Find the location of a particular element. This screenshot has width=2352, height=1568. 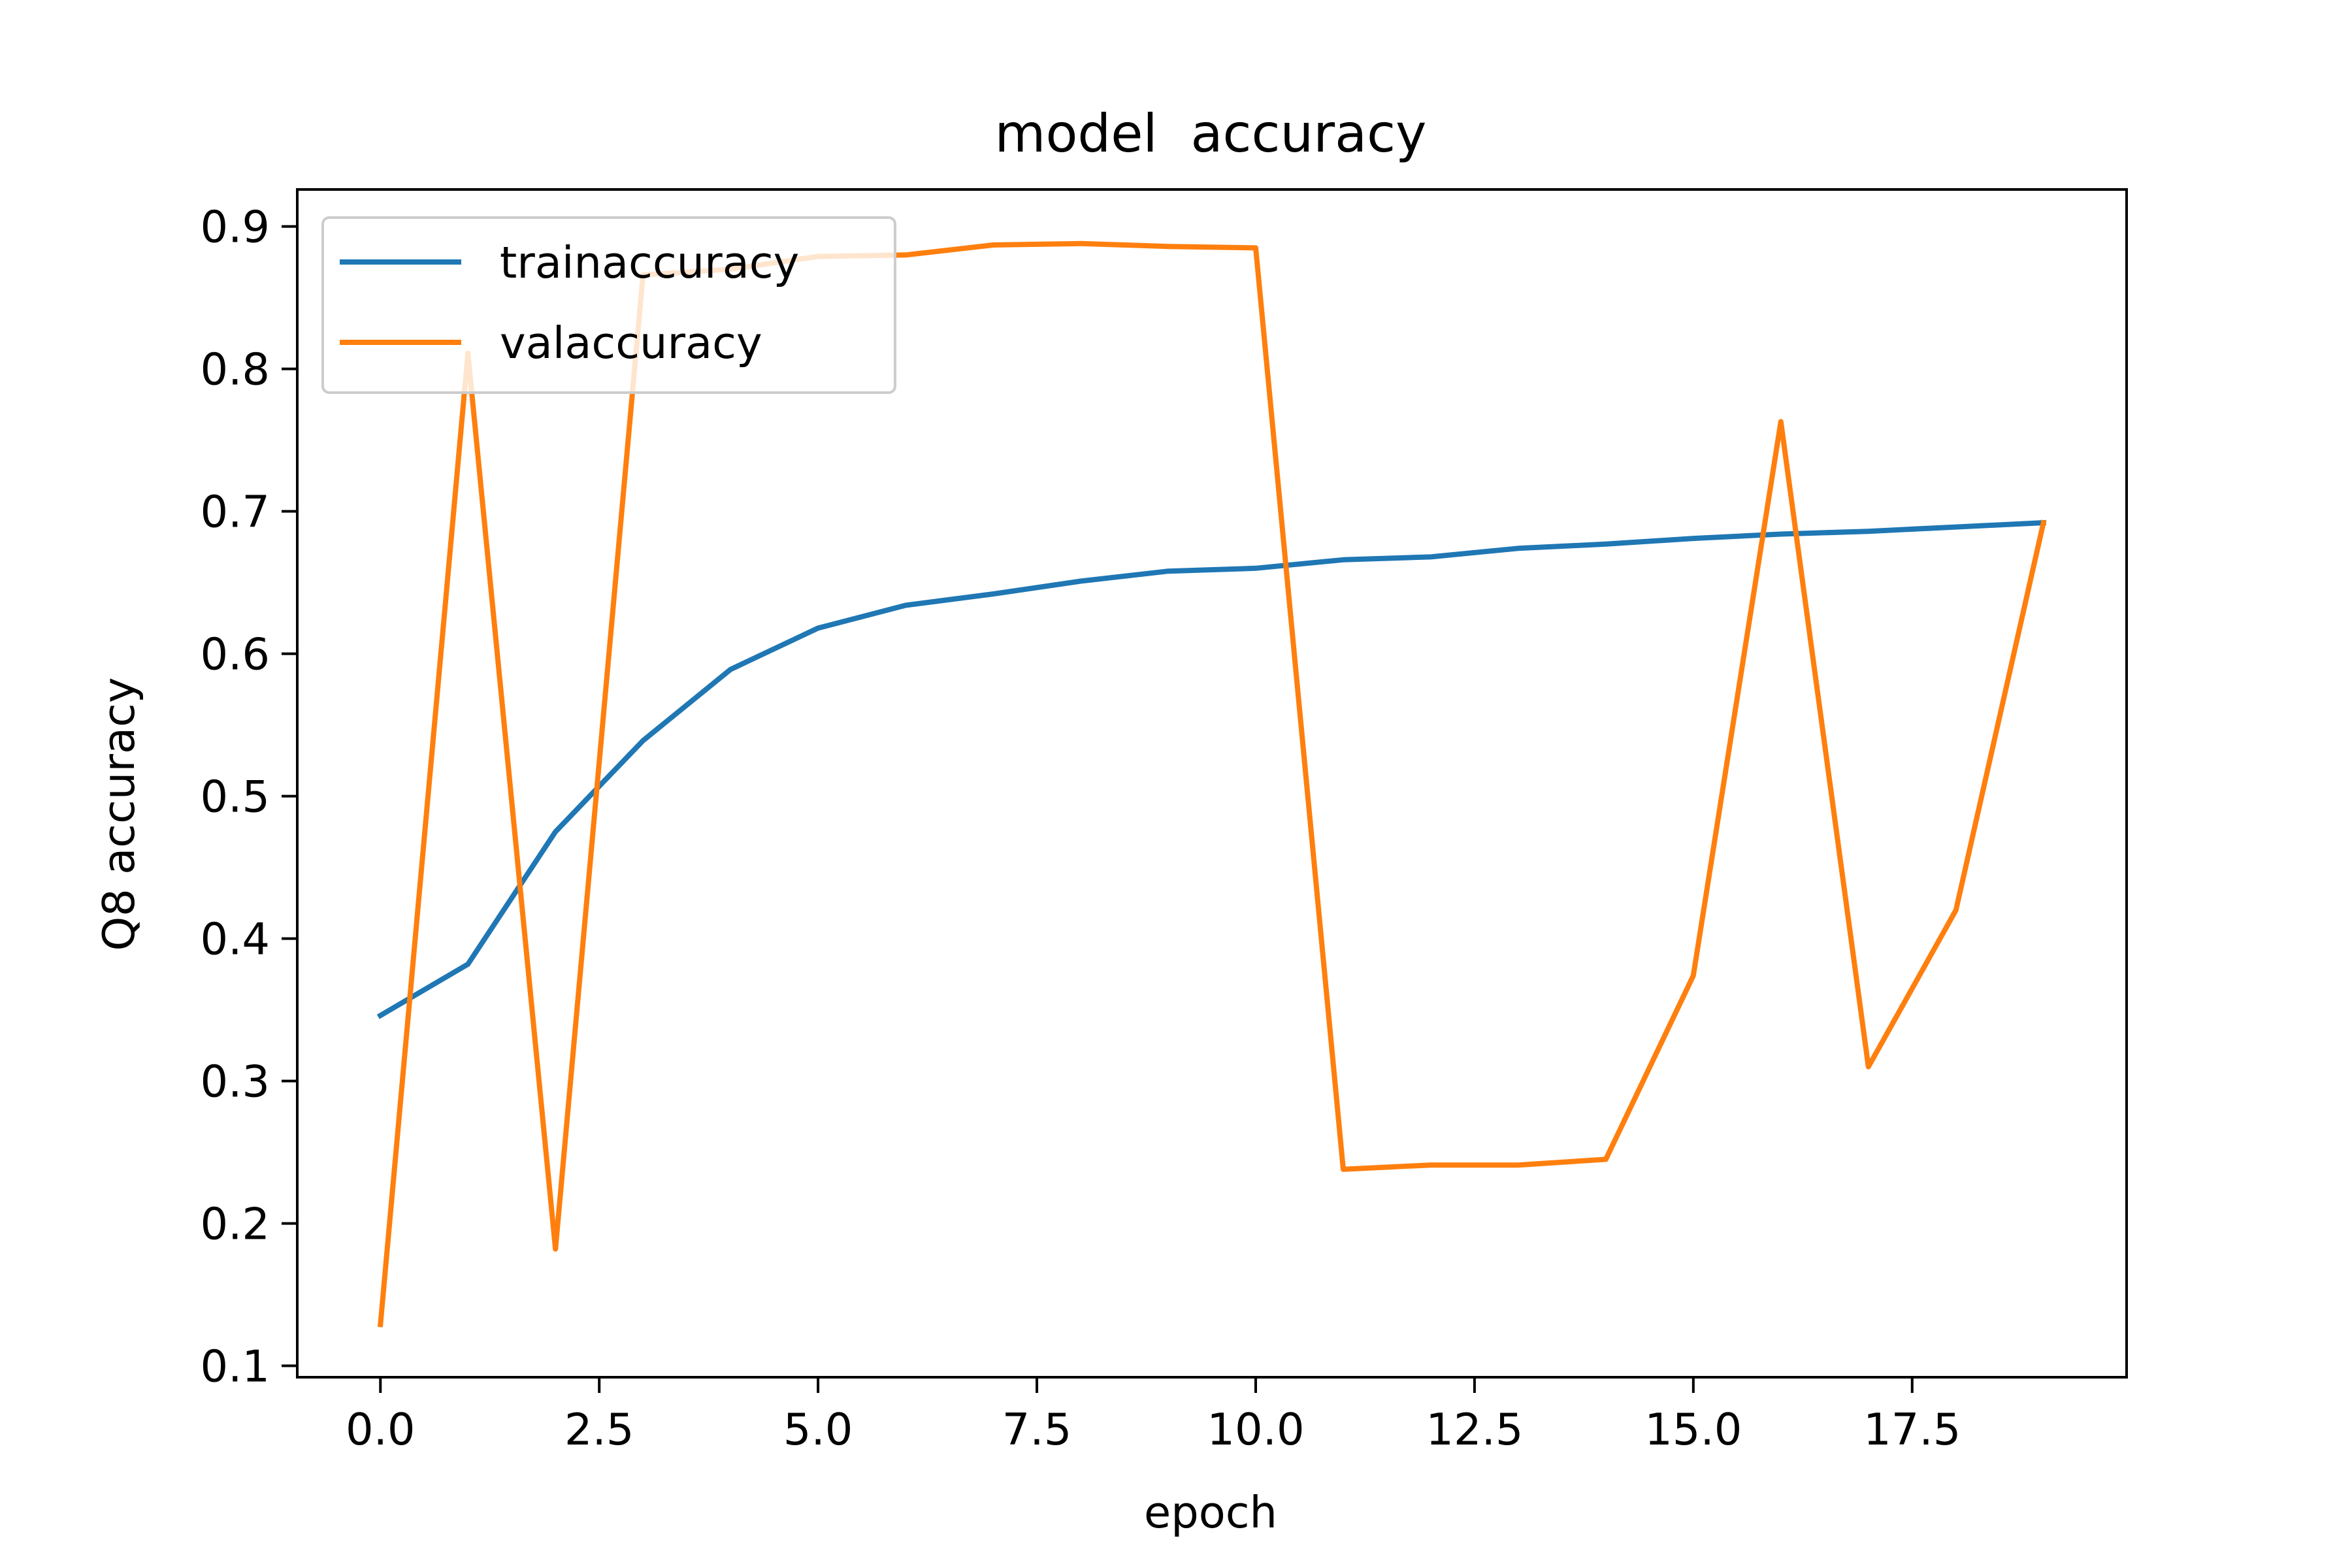

x-axis-ticks: 0.0 2.5 5.0 7.5 10.0 12.5 15.0 17.5 is located at coordinates (1153, 1416).